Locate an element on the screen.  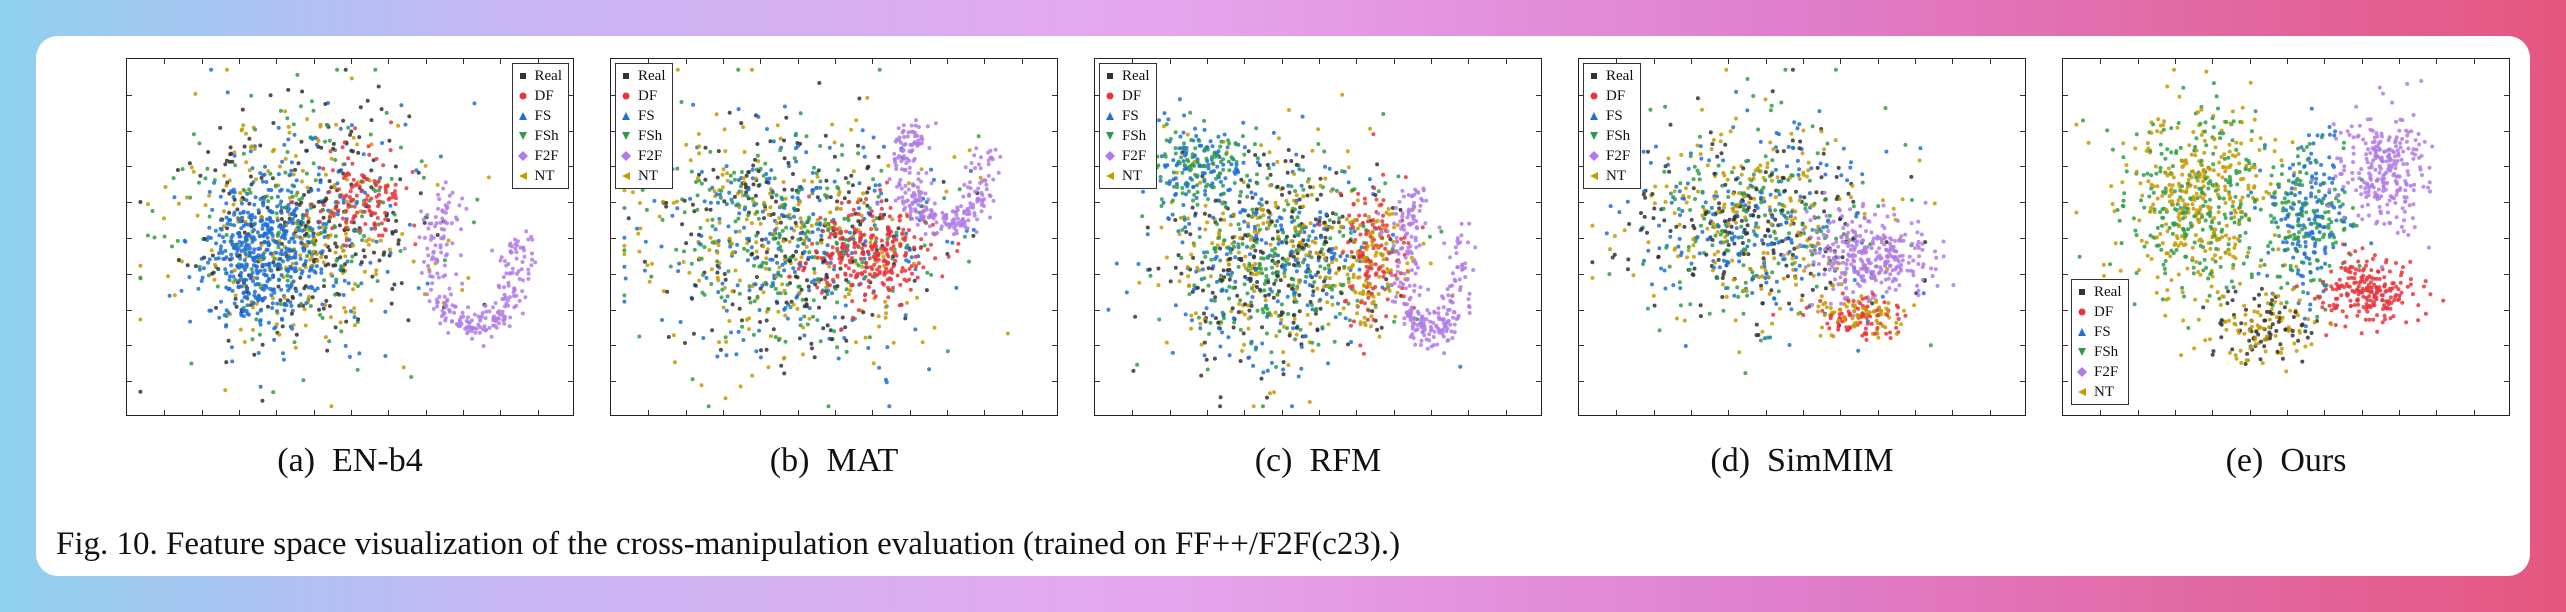
legend-item-nt: NT is located at coordinates (643, 176).